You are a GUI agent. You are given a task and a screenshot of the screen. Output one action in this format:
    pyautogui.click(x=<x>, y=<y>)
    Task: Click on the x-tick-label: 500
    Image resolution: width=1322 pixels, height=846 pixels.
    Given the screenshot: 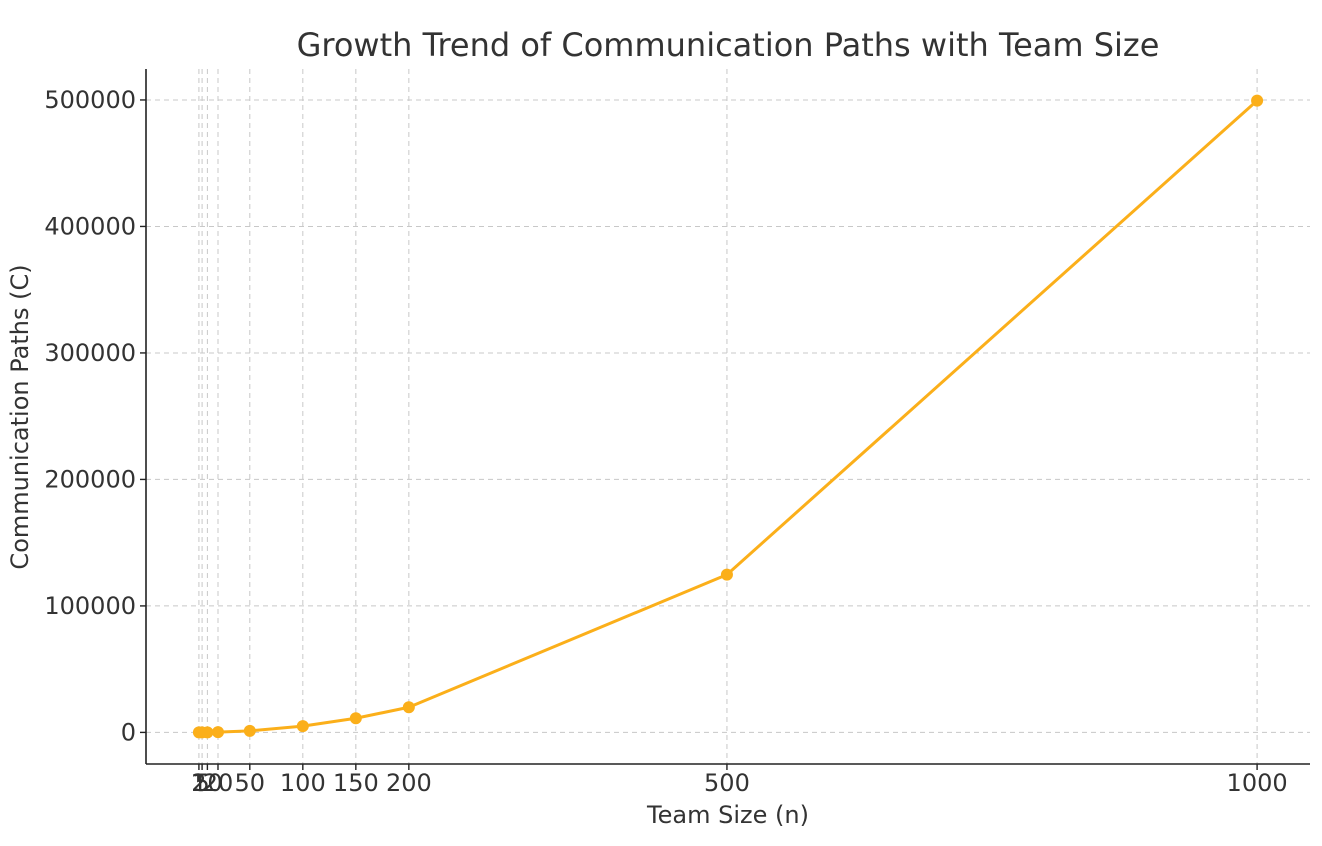 What is the action you would take?
    pyautogui.click(x=727, y=783)
    